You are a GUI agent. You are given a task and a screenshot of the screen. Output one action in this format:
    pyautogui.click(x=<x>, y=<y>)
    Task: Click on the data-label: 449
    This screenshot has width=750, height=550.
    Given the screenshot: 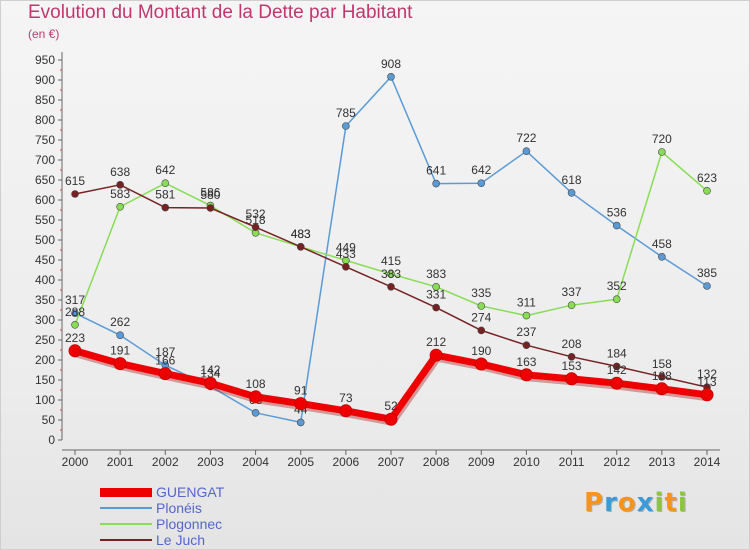 What is the action you would take?
    pyautogui.click(x=346, y=247)
    